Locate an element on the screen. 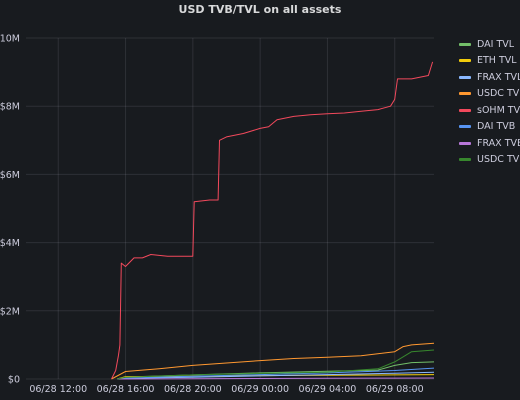 The height and width of the screenshot is (400, 520). y-tick-label: $0 is located at coordinates (14, 380).